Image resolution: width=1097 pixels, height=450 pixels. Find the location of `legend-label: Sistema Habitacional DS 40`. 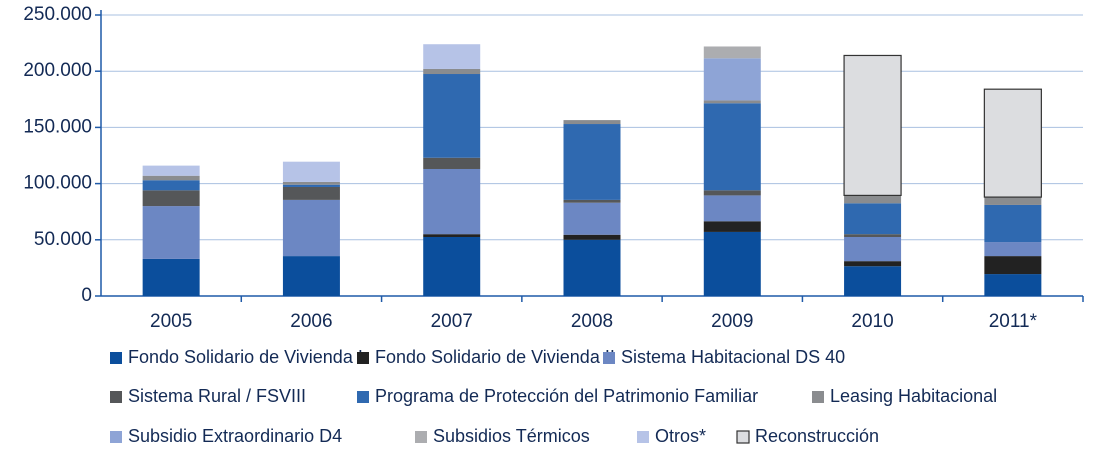

legend-label: Sistema Habitacional DS 40 is located at coordinates (733, 357).